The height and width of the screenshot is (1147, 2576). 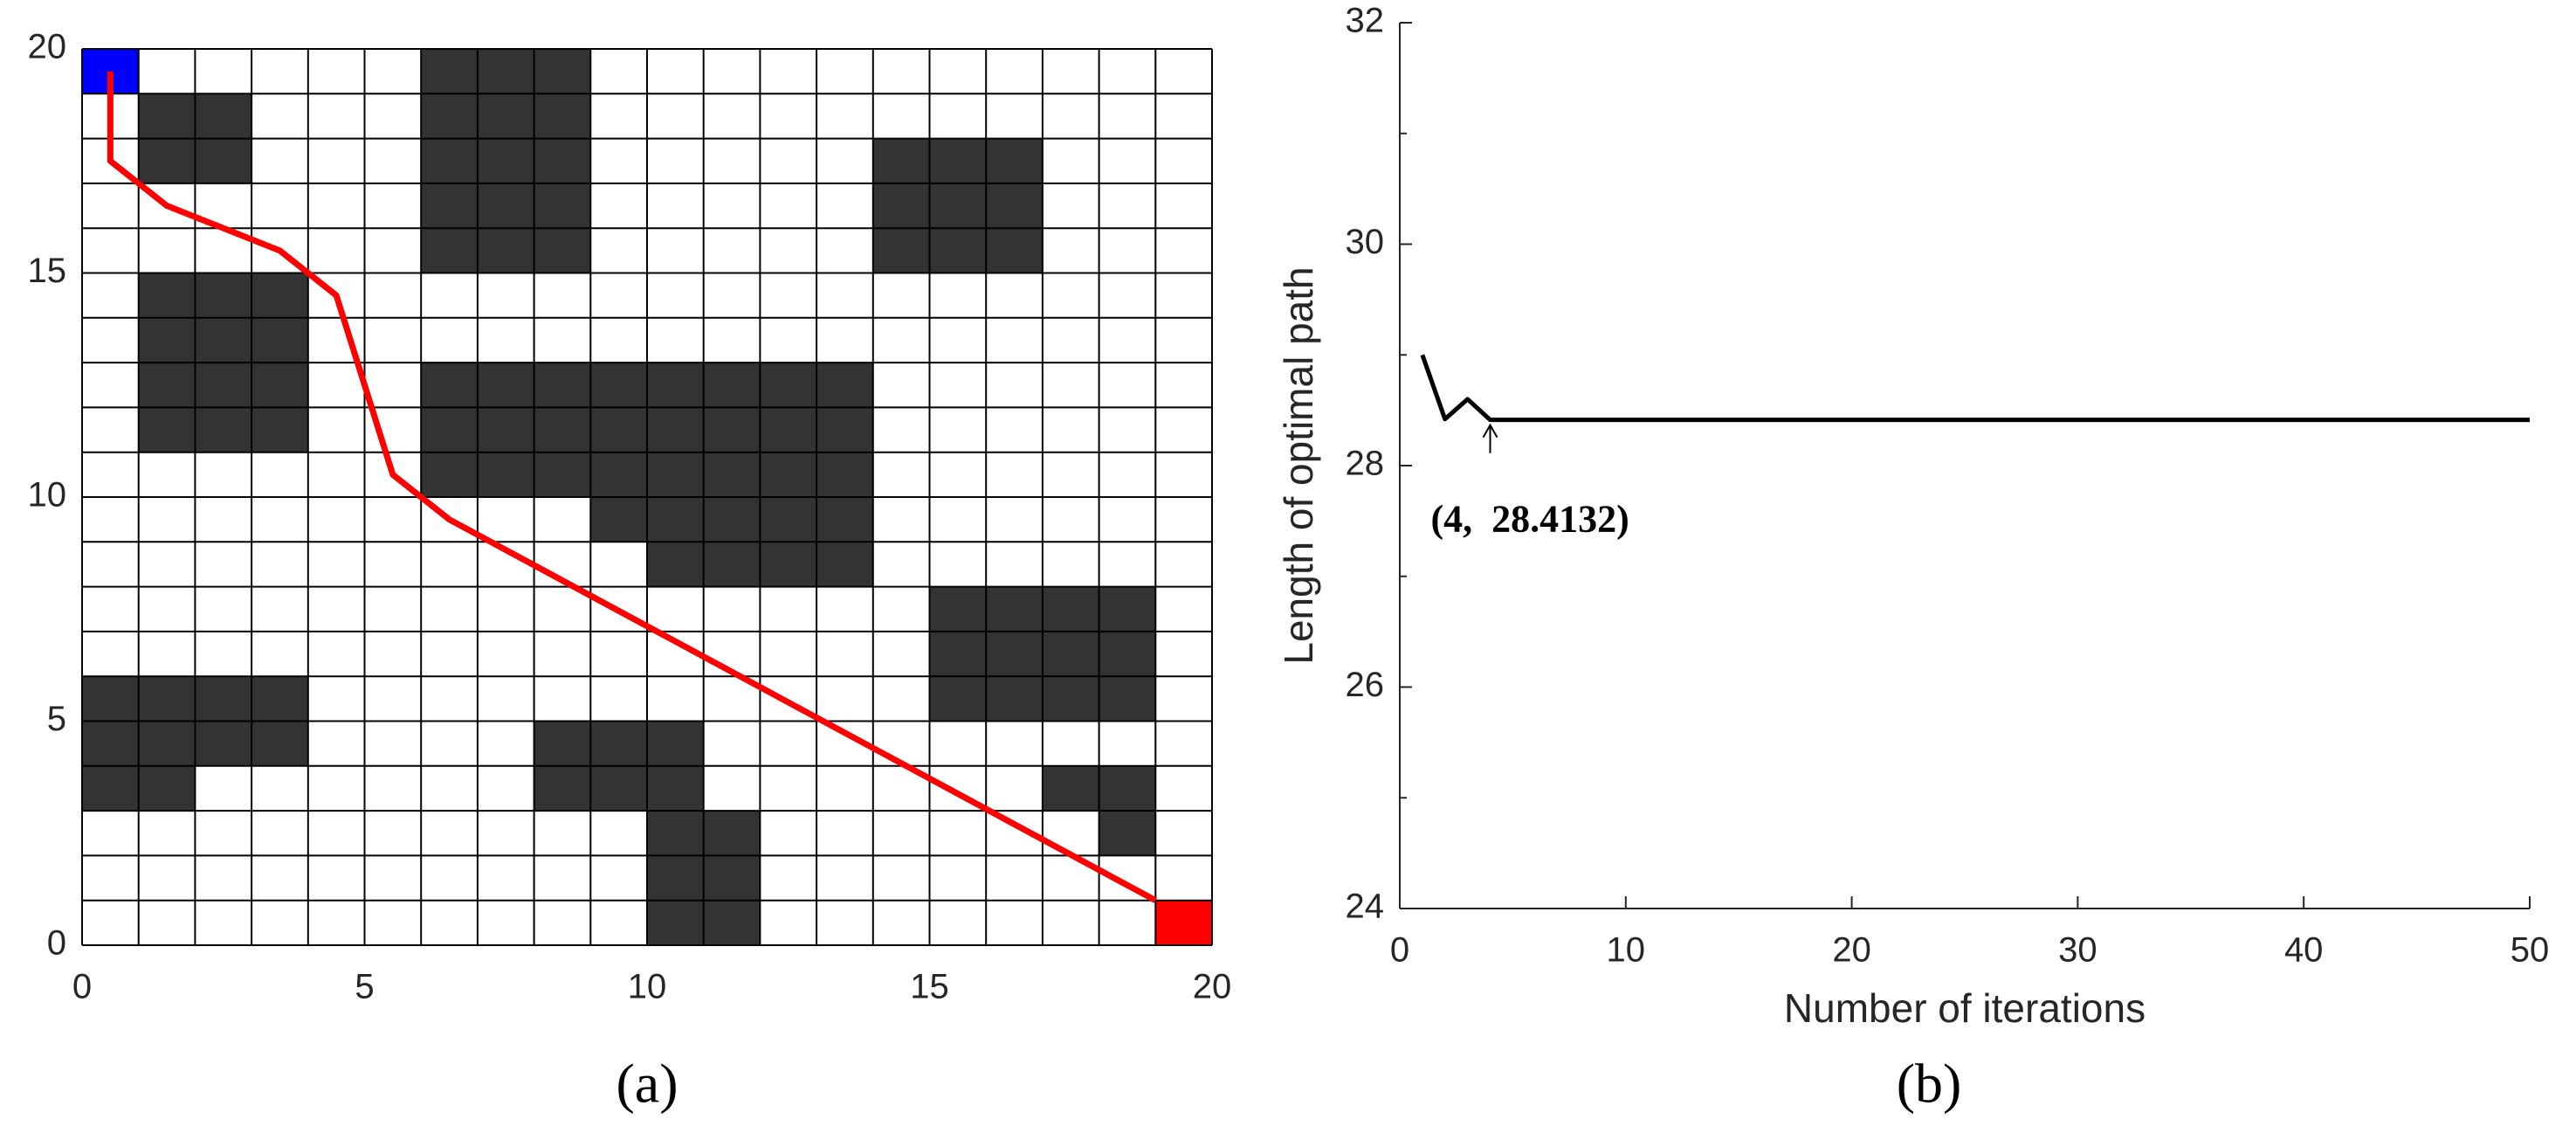 What do you see at coordinates (56, 719) in the screenshot?
I see `y-tick-label: 5` at bounding box center [56, 719].